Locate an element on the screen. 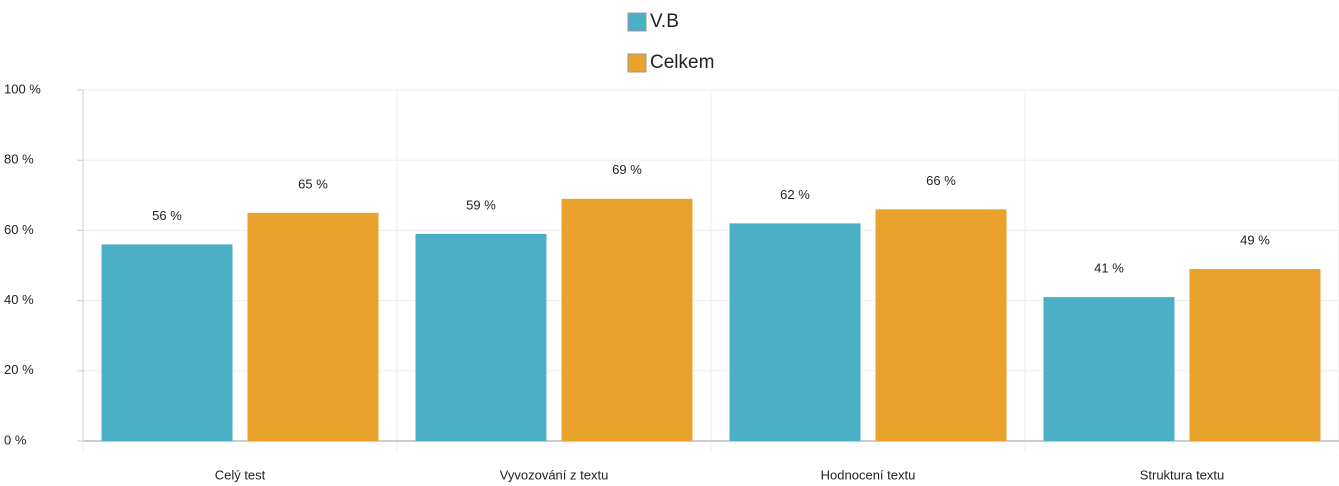 This screenshot has width=1339, height=486. data-label: 69 % is located at coordinates (627, 169).